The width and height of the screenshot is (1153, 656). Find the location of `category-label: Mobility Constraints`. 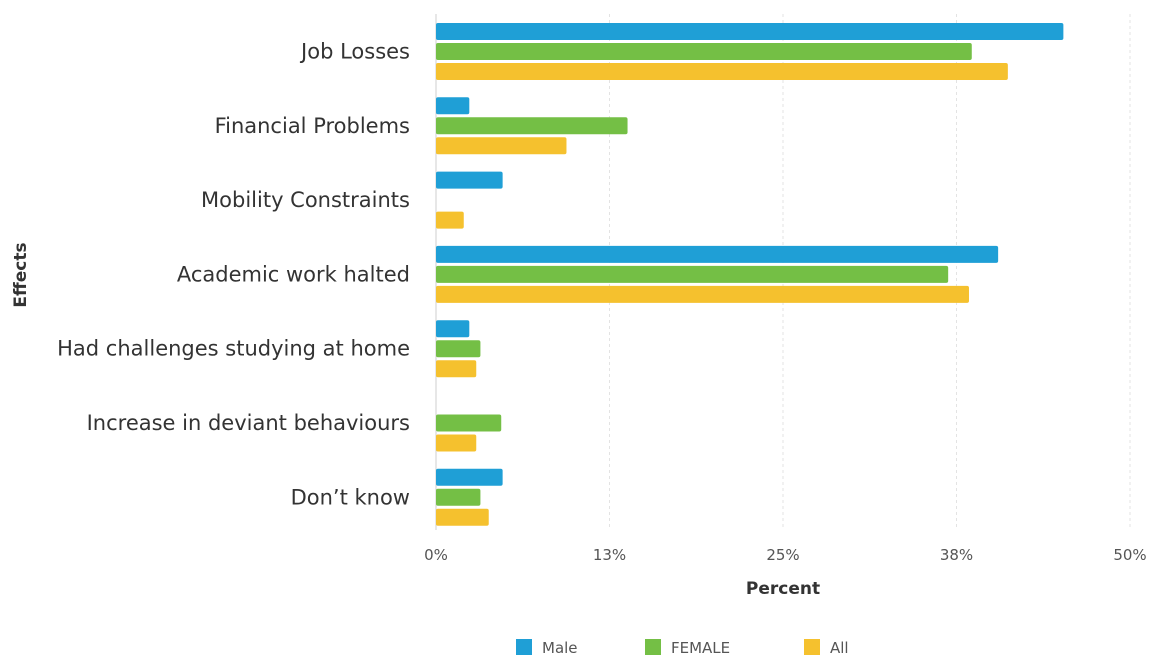

category-label: Mobility Constraints is located at coordinates (305, 200).